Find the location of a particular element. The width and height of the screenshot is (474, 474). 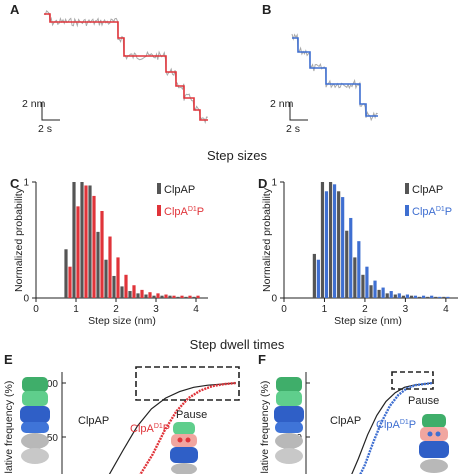

cartoon-e-blue-ring is located at coordinates (35, 414).